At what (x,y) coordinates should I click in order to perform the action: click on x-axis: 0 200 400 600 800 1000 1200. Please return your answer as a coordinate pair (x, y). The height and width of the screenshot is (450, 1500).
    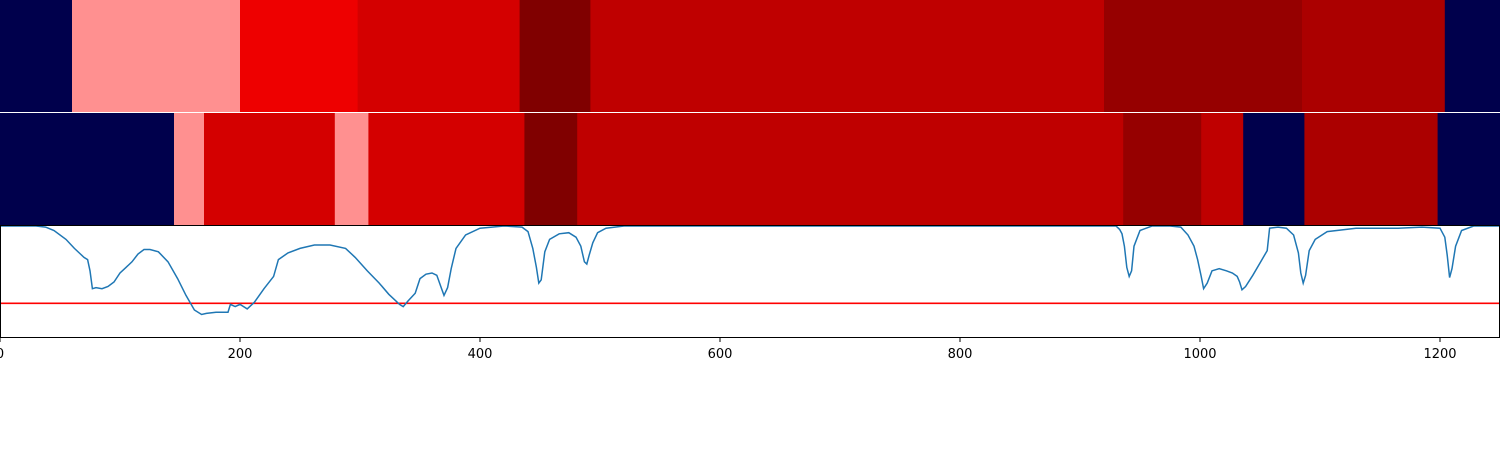
    Looking at the image, I should click on (728, 350).